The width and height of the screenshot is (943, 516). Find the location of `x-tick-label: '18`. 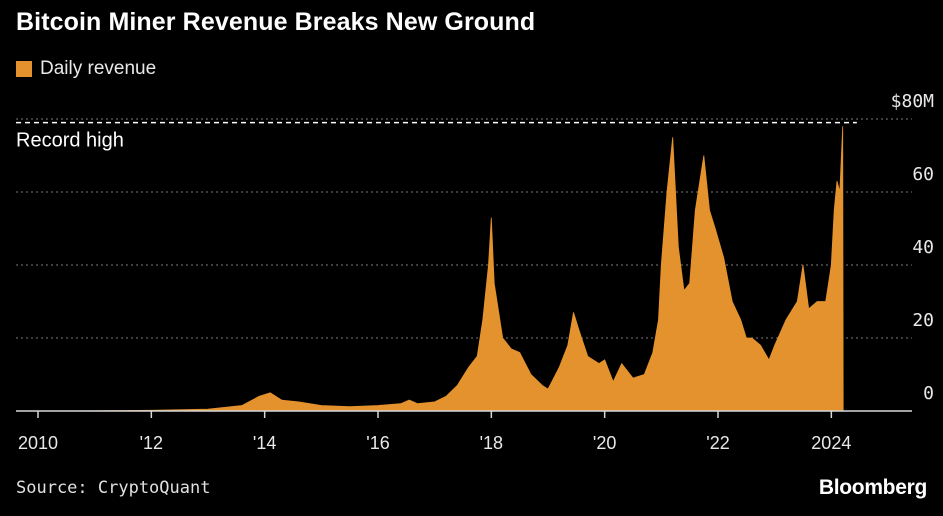

x-tick-label: '18 is located at coordinates (491, 443).